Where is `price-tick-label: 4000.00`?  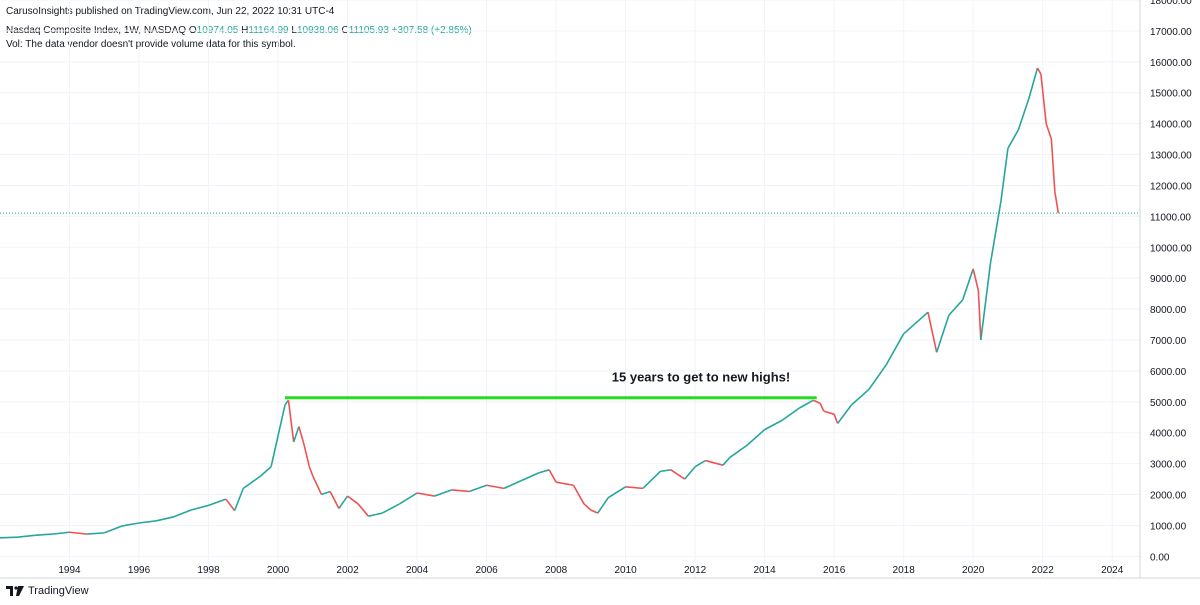
price-tick-label: 4000.00 is located at coordinates (1168, 434).